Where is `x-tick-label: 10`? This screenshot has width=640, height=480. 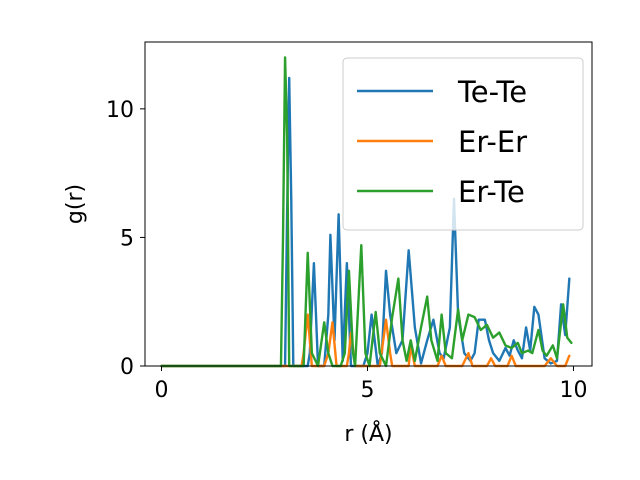
x-tick-label: 10 is located at coordinates (573, 390).